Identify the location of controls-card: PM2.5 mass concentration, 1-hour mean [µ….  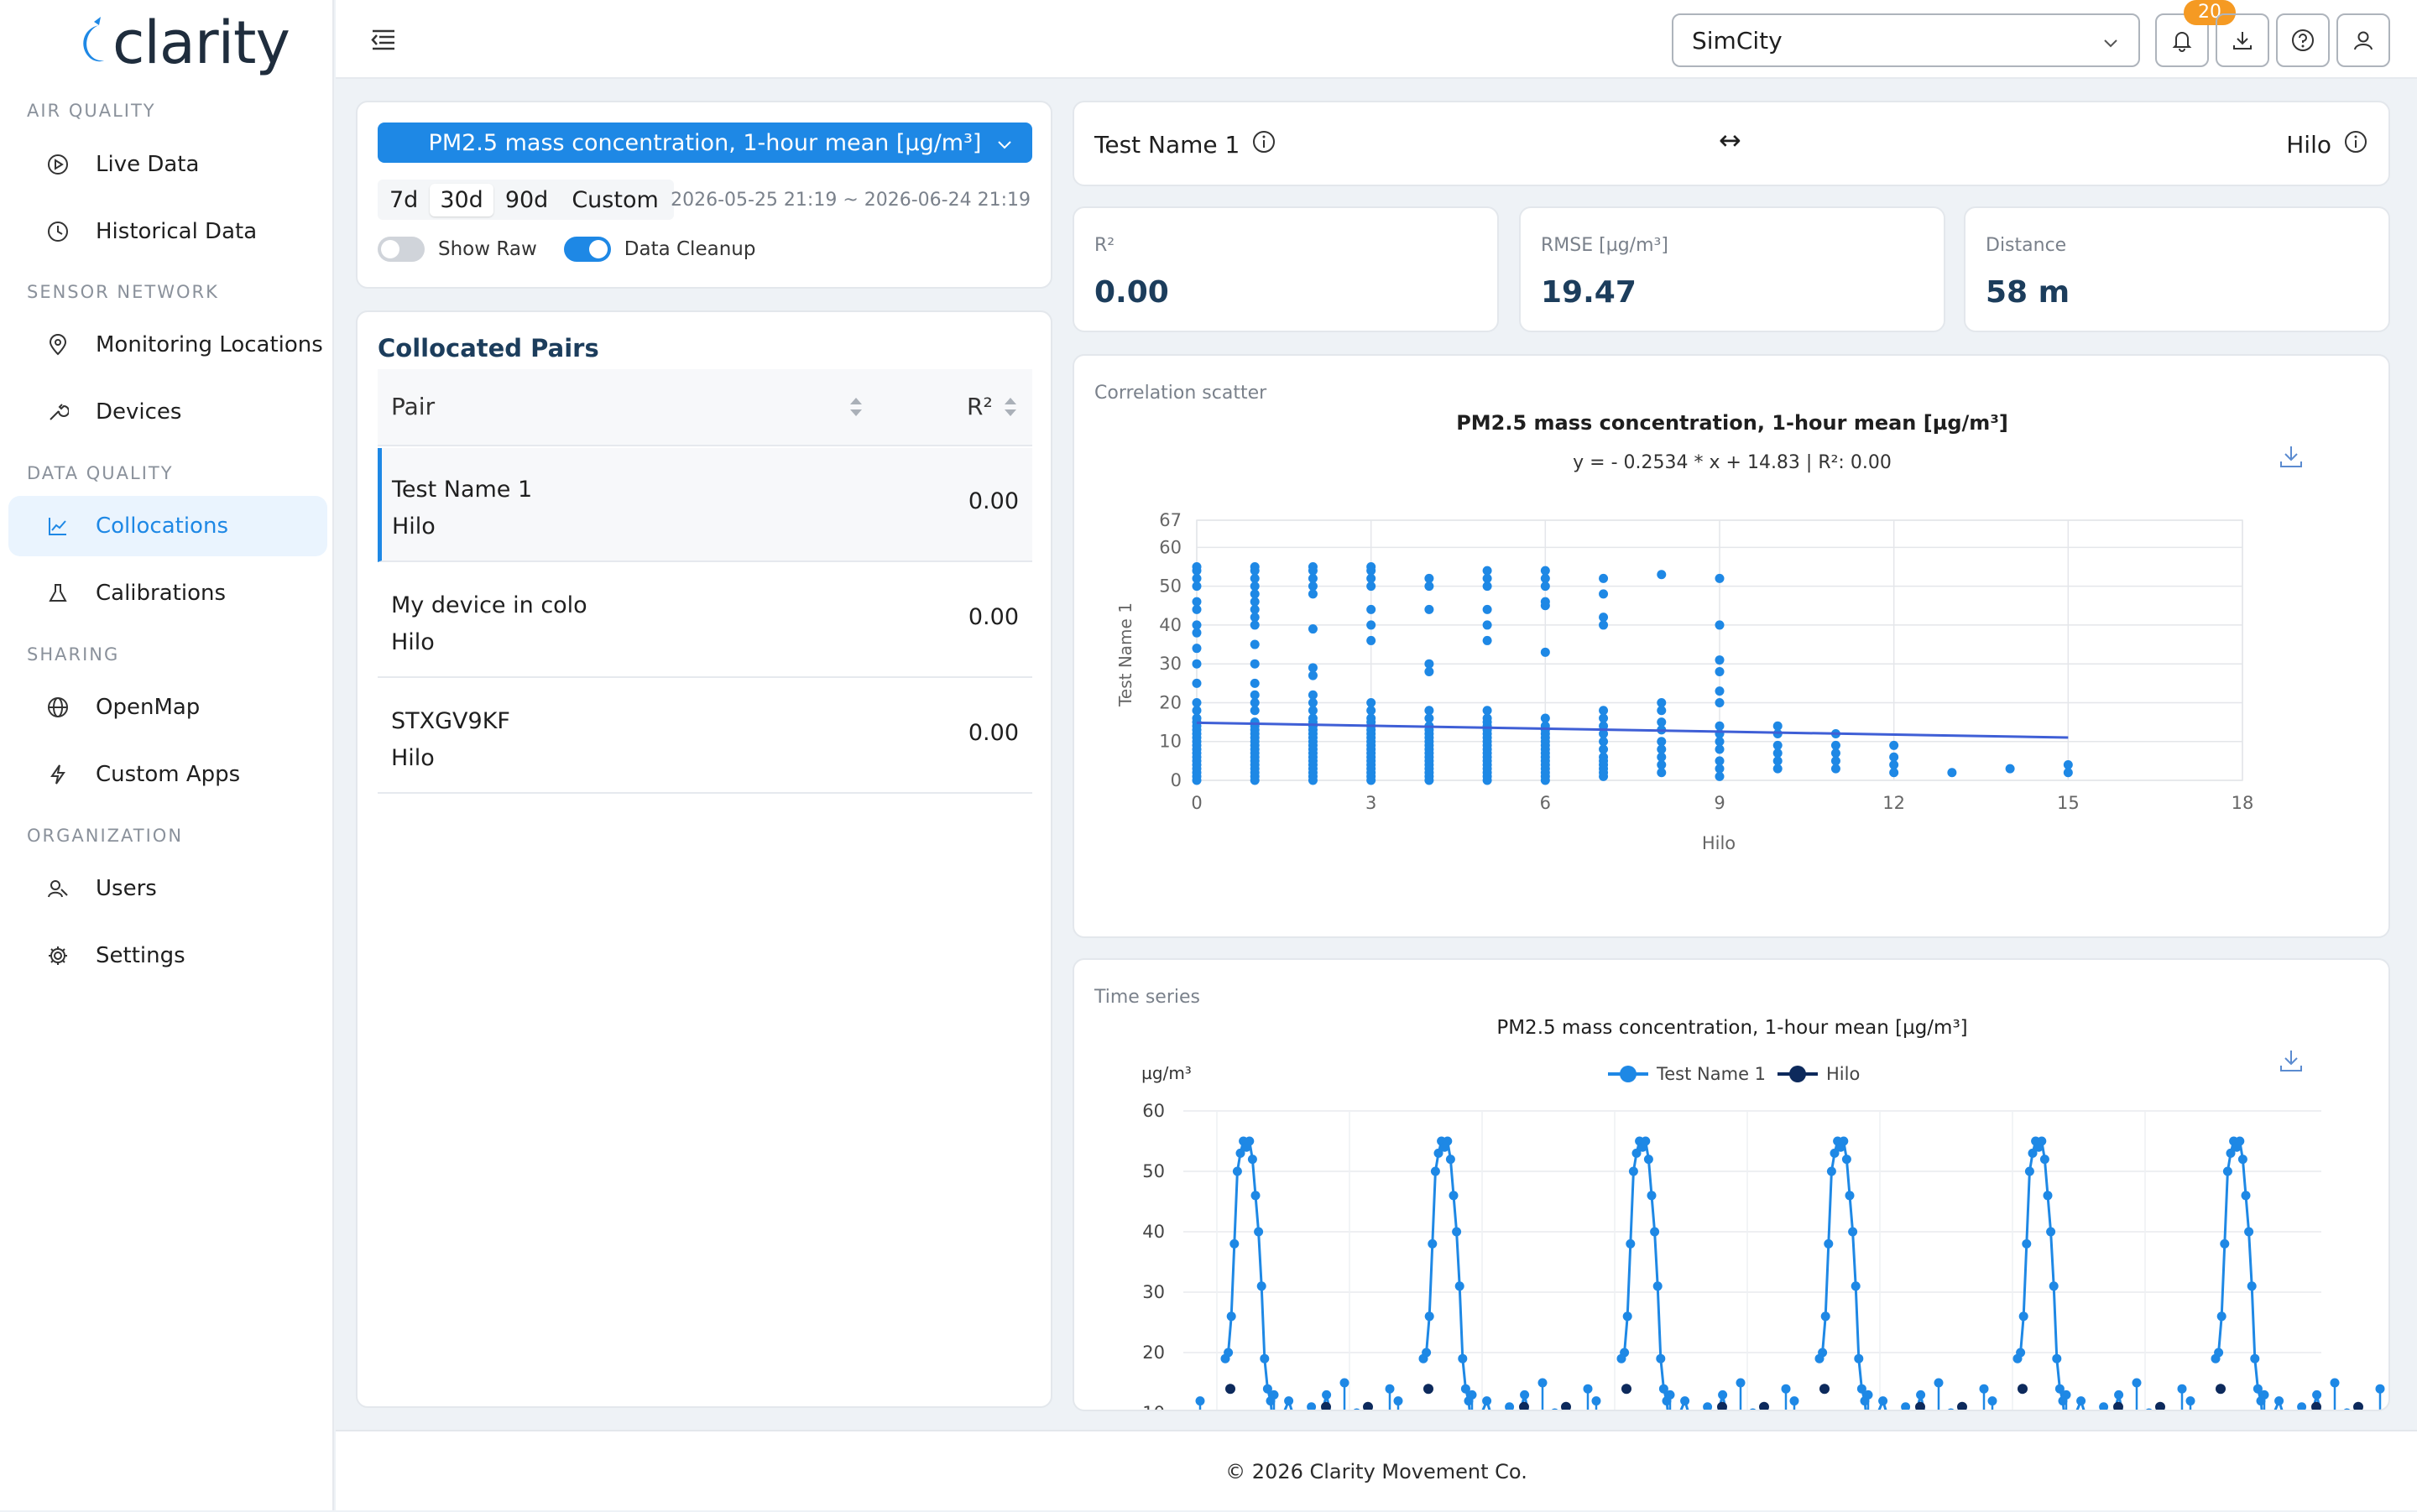
(704, 195).